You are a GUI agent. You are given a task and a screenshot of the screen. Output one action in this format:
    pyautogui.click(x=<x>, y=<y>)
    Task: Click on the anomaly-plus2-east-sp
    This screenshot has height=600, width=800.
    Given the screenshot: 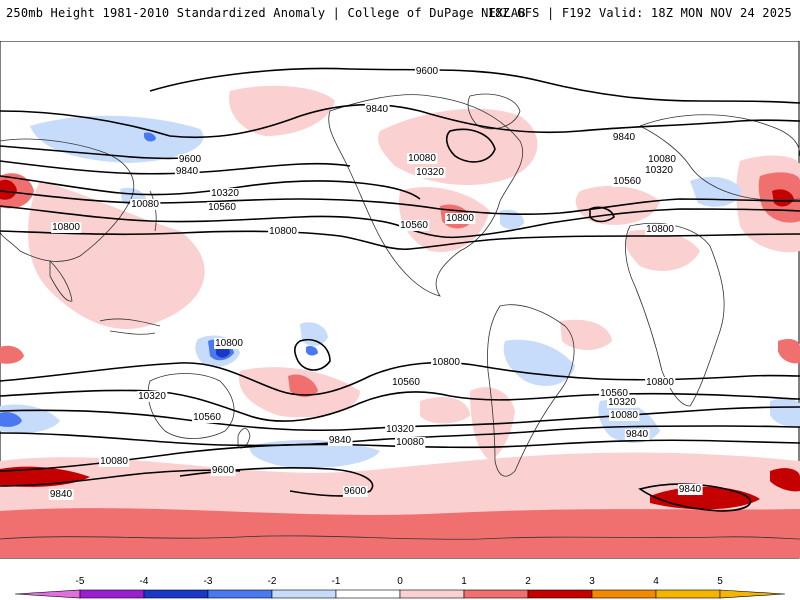 What is the action you would take?
    pyautogui.click(x=789, y=351)
    